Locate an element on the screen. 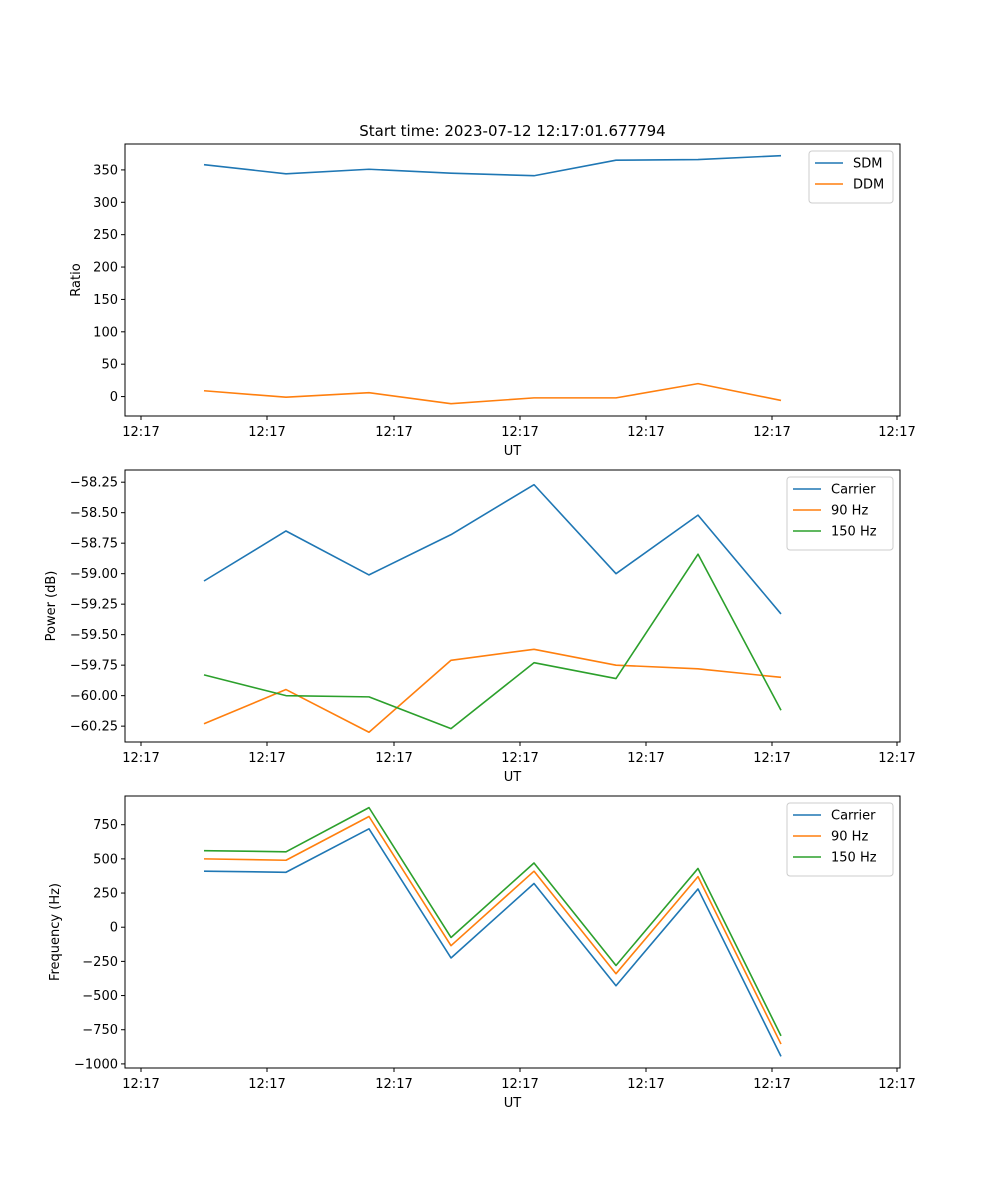 The width and height of the screenshot is (1000, 1200). y-tick-label: −60.25 is located at coordinates (94, 727).